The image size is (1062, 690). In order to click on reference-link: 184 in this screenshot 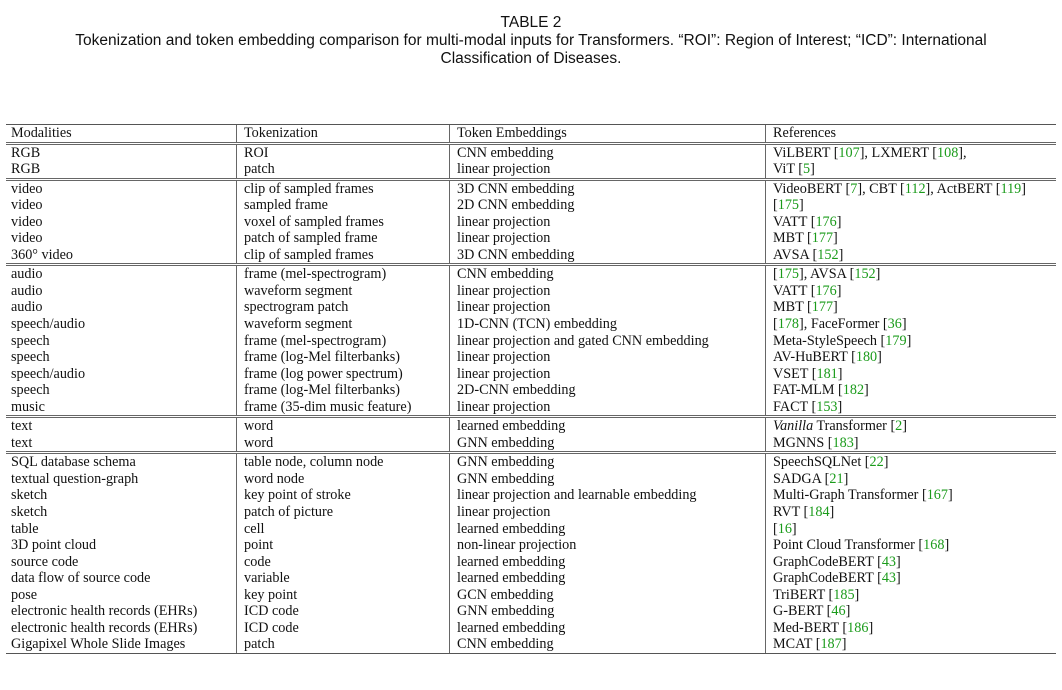, I will do `click(819, 512)`.